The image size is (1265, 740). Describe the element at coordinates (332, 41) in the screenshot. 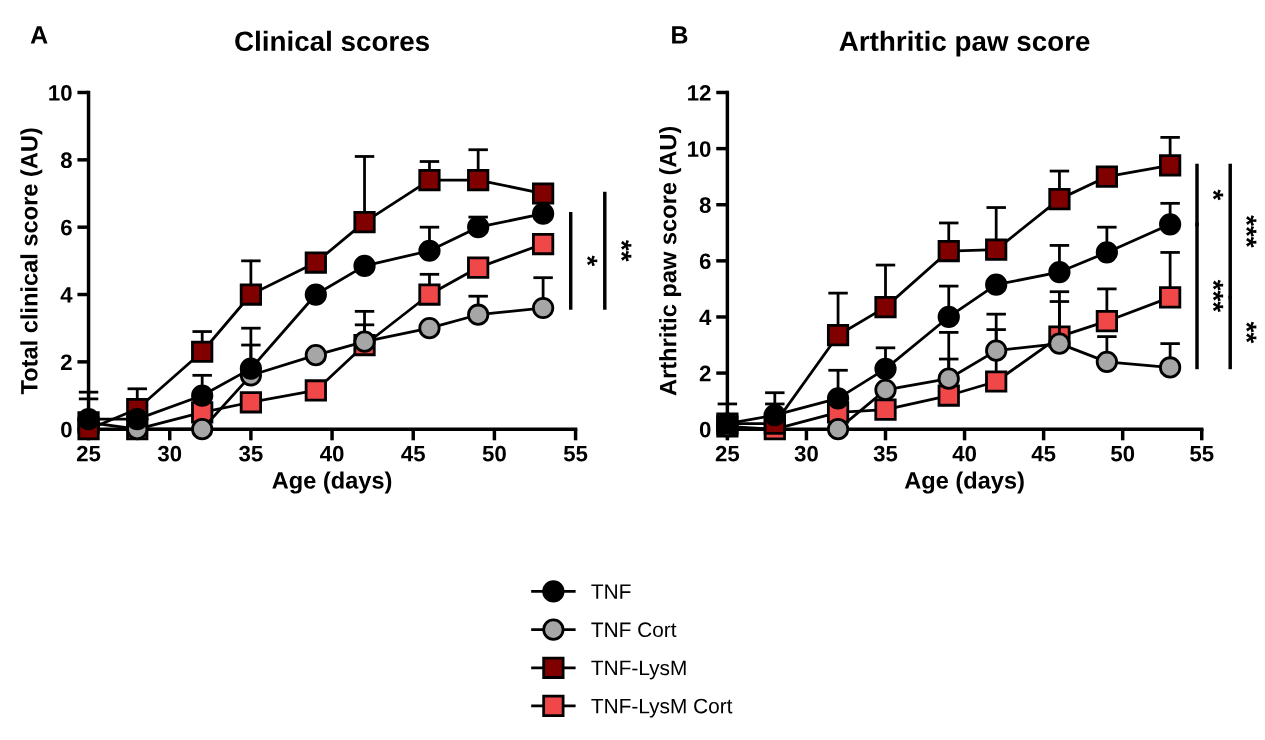

I see `chart-title: Clinical scores` at that location.